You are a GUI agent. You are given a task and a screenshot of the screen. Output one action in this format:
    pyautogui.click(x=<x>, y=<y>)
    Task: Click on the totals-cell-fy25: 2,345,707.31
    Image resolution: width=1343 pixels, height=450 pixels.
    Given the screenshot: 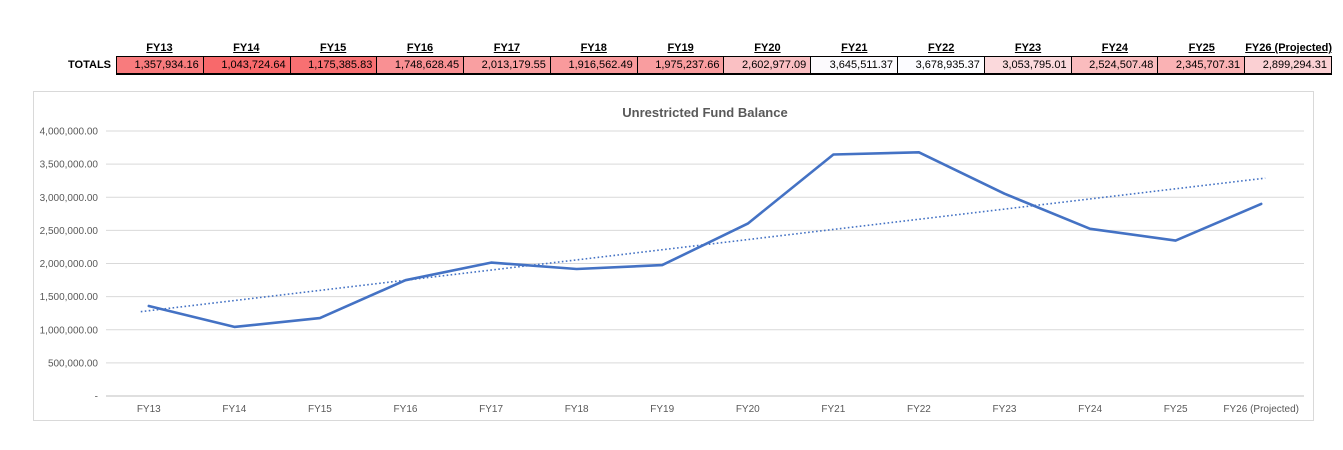 What is the action you would take?
    pyautogui.click(x=1201, y=65)
    